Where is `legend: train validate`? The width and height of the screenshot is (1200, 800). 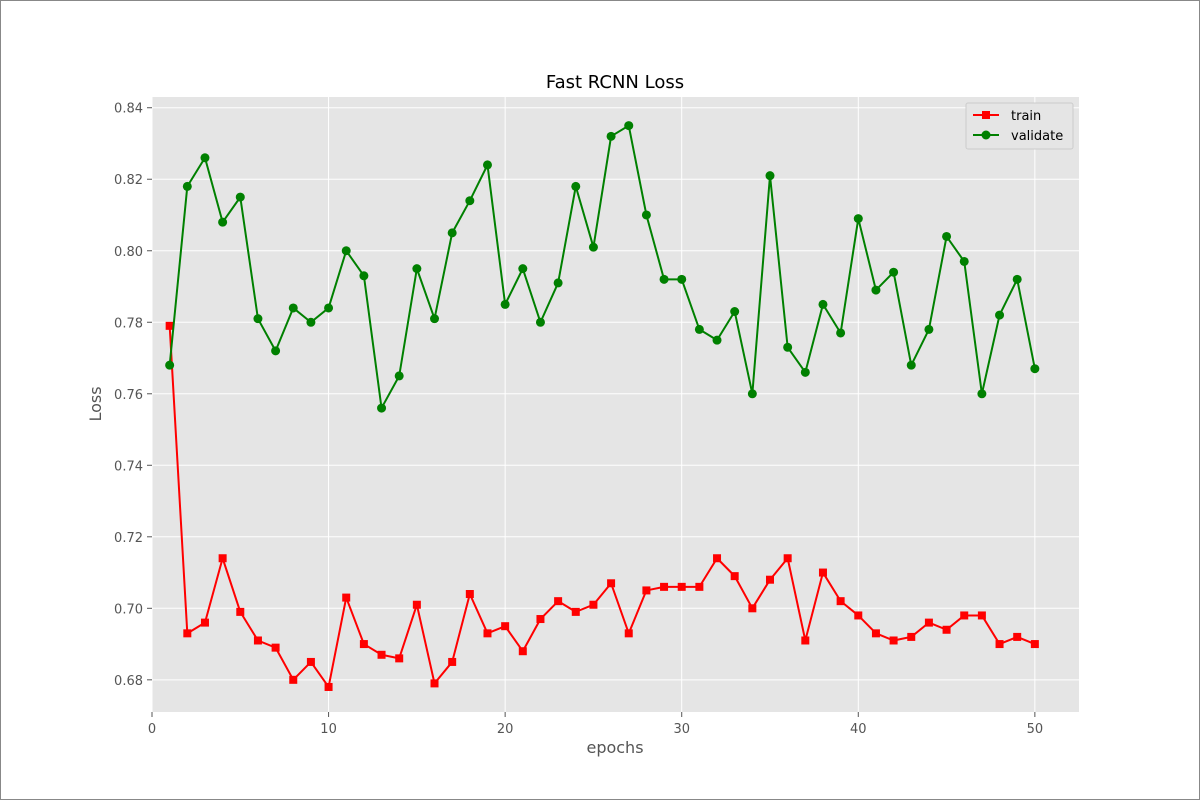 legend: train validate is located at coordinates (1019, 126).